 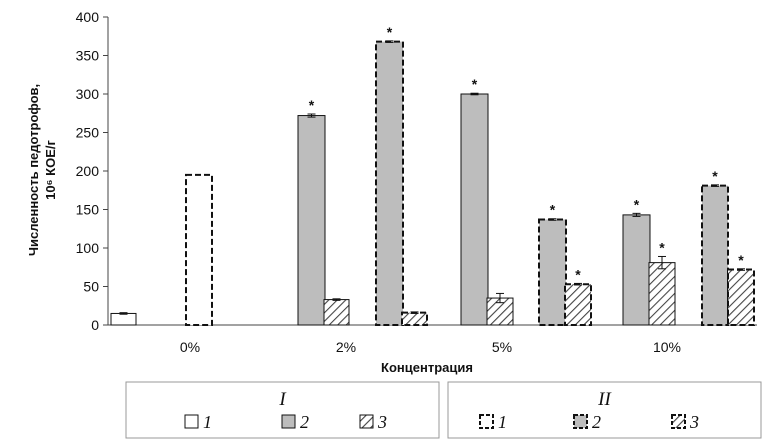 I want to click on y-axis-ticks: 0 50 100 150 200 250 300 350 400, so click(x=92, y=171).